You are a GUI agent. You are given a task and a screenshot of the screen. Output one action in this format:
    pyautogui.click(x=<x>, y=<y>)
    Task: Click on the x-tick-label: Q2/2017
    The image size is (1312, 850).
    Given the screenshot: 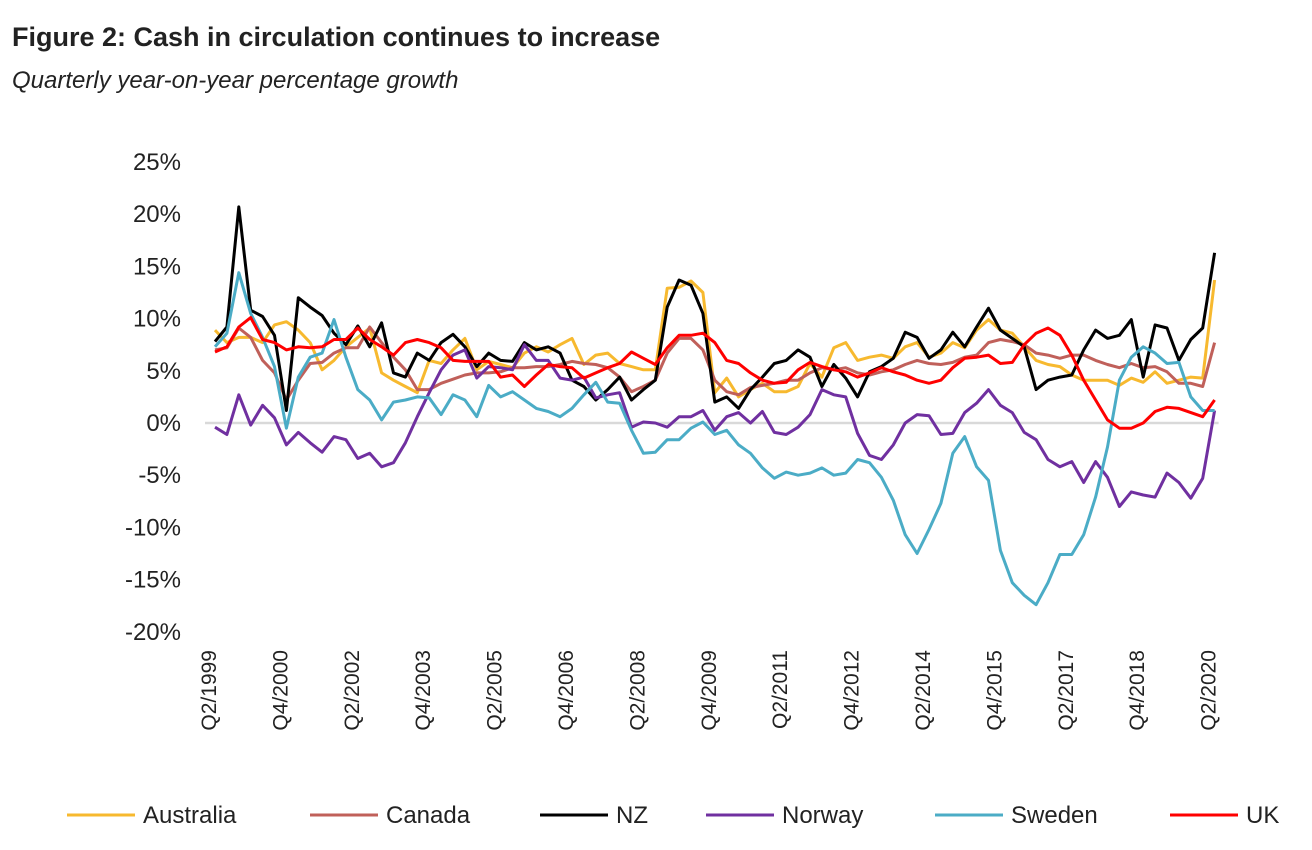 What is the action you would take?
    pyautogui.click(x=1066, y=690)
    